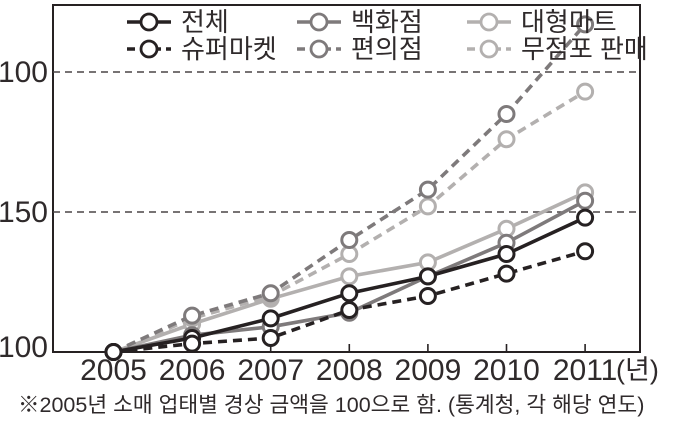  Describe the element at coordinates (585, 24) in the screenshot. I see `data-point-convenience-store-2011` at that location.